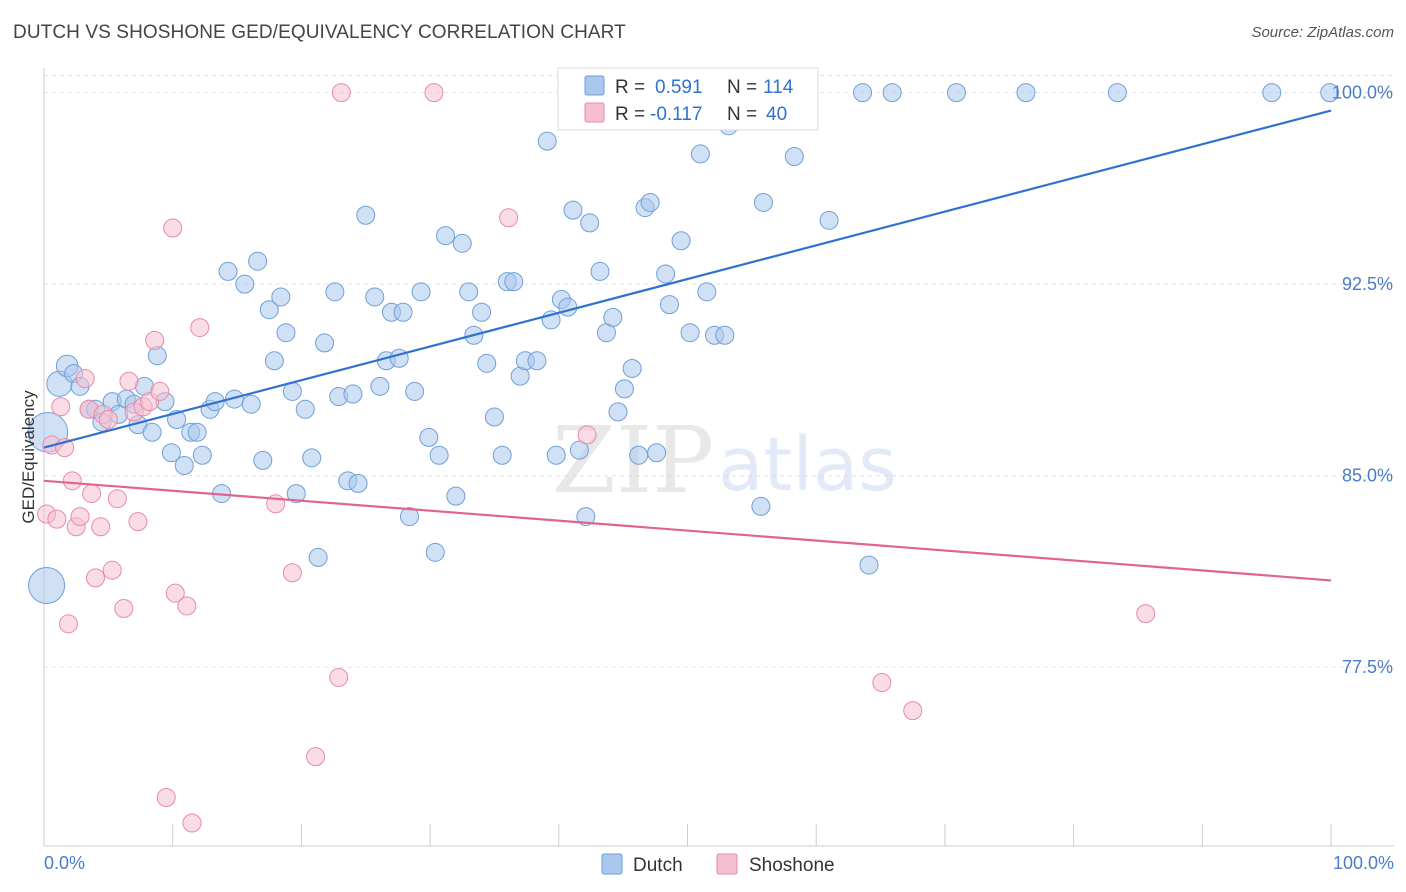  Describe the element at coordinates (594, 112) in the screenshot. I see `shoshone-stats-swatch` at that location.